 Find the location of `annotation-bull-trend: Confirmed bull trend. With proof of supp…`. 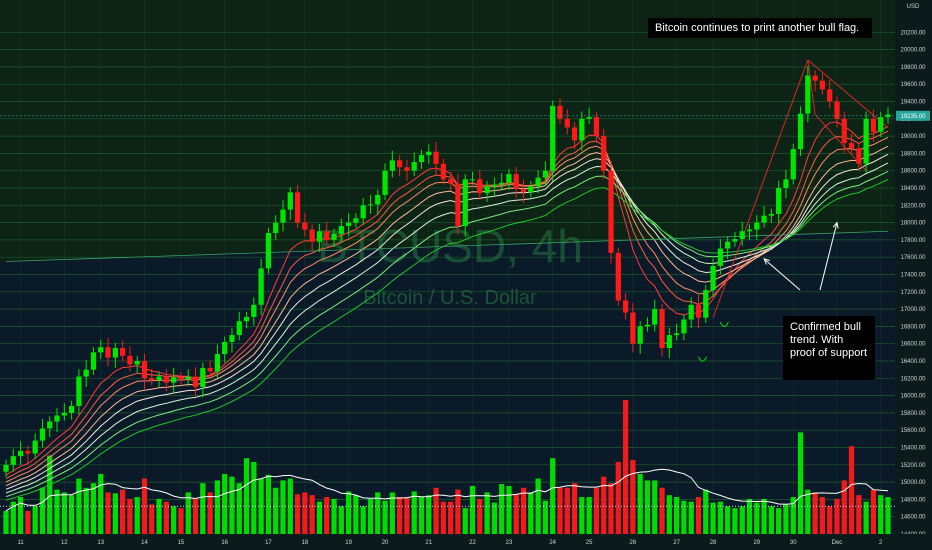

annotation-bull-trend: Confirmed bull trend. With proof of supp… is located at coordinates (829, 348).